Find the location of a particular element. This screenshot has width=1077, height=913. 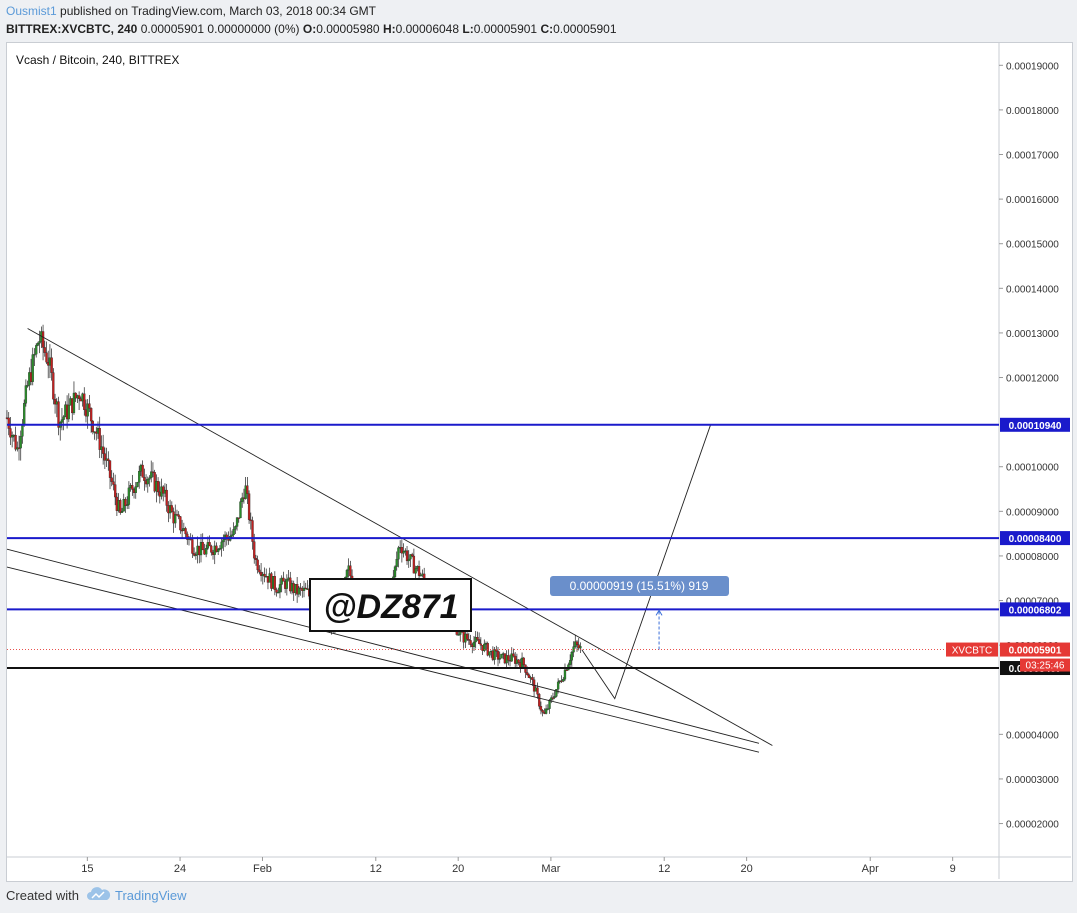

x-tick-label: 20 is located at coordinates (458, 869).